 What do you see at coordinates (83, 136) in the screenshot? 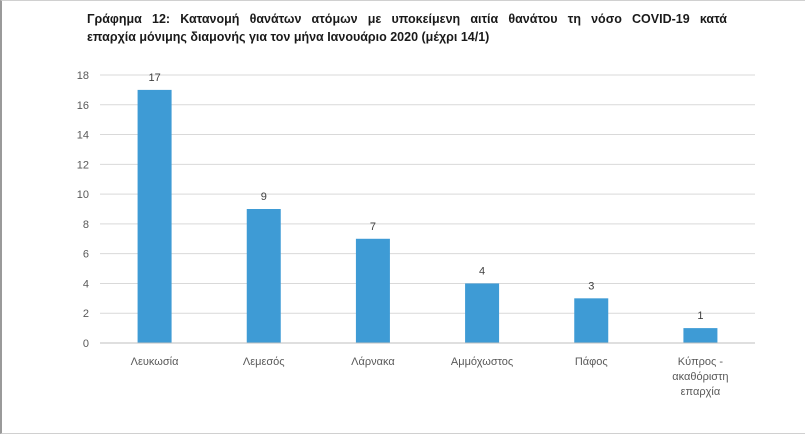
I see `y-tick-label: 14` at bounding box center [83, 136].